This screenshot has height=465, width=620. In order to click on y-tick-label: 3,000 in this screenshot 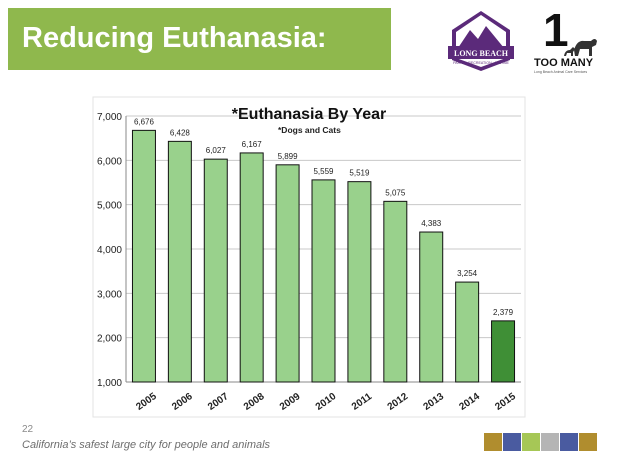, I will do `click(109, 294)`.